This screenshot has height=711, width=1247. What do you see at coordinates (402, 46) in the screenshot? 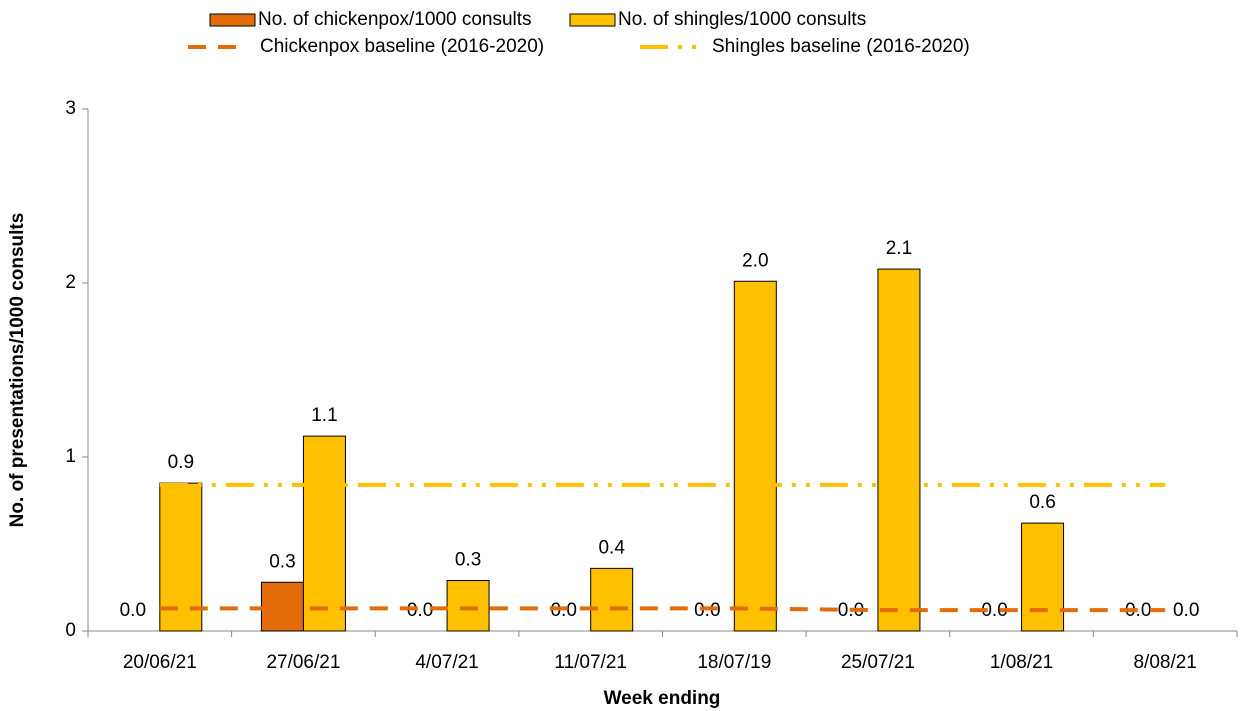
I see `legend-label: Chickenpox baseline (2016-2020)` at bounding box center [402, 46].